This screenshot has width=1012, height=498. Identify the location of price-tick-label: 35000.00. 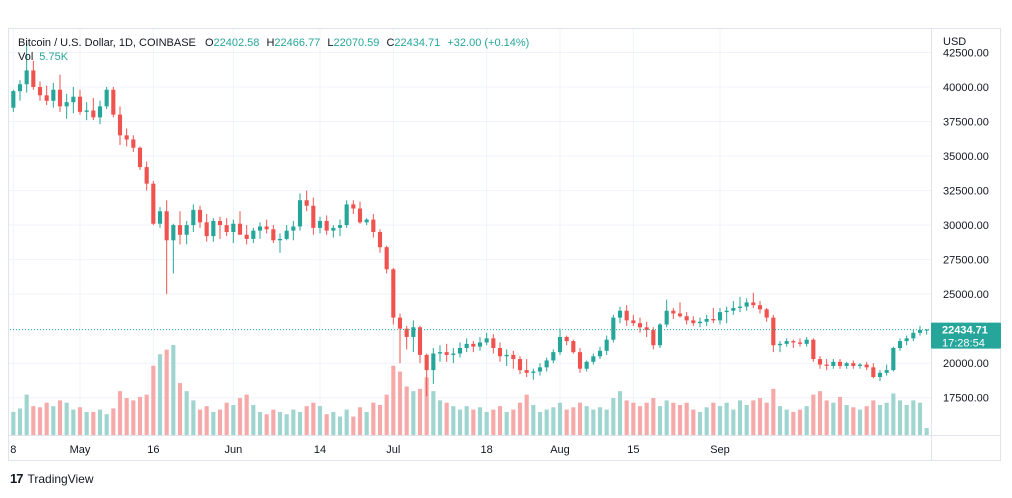
(966, 157).